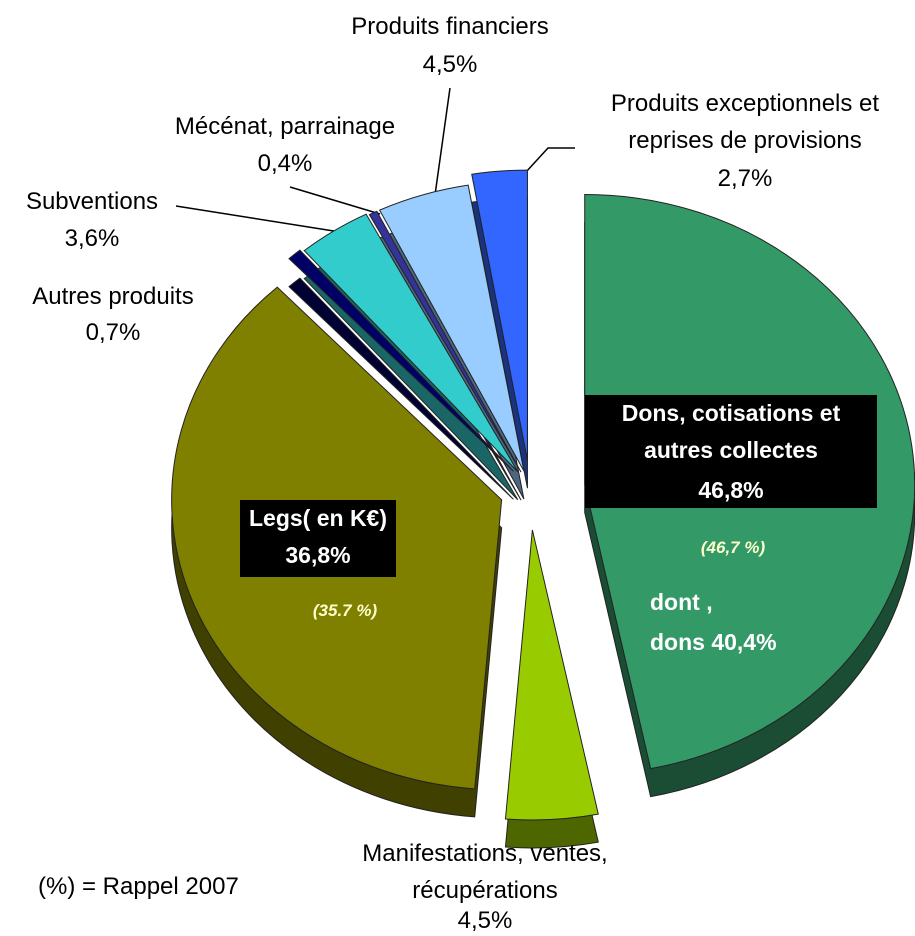 The height and width of the screenshot is (936, 915). I want to click on category-label: Legs( en K€), so click(318, 518).